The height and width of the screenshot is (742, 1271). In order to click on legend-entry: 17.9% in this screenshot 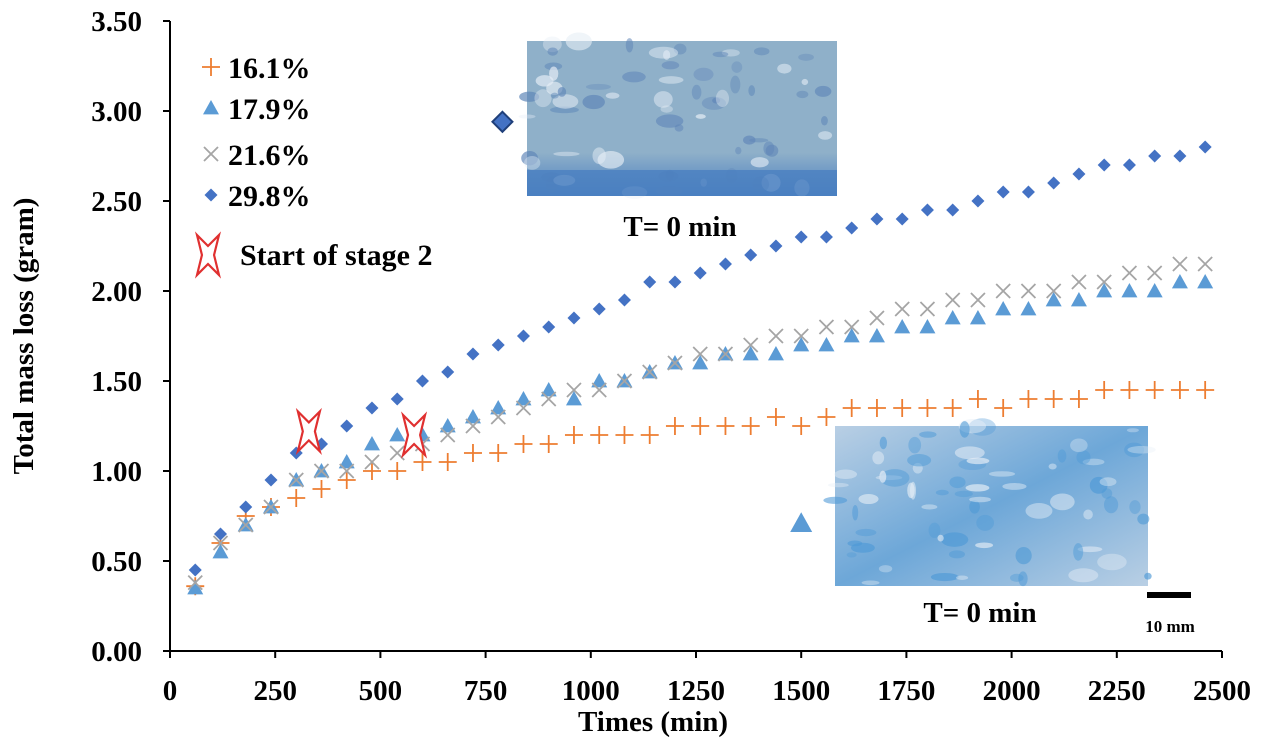, I will do `click(257, 109)`.